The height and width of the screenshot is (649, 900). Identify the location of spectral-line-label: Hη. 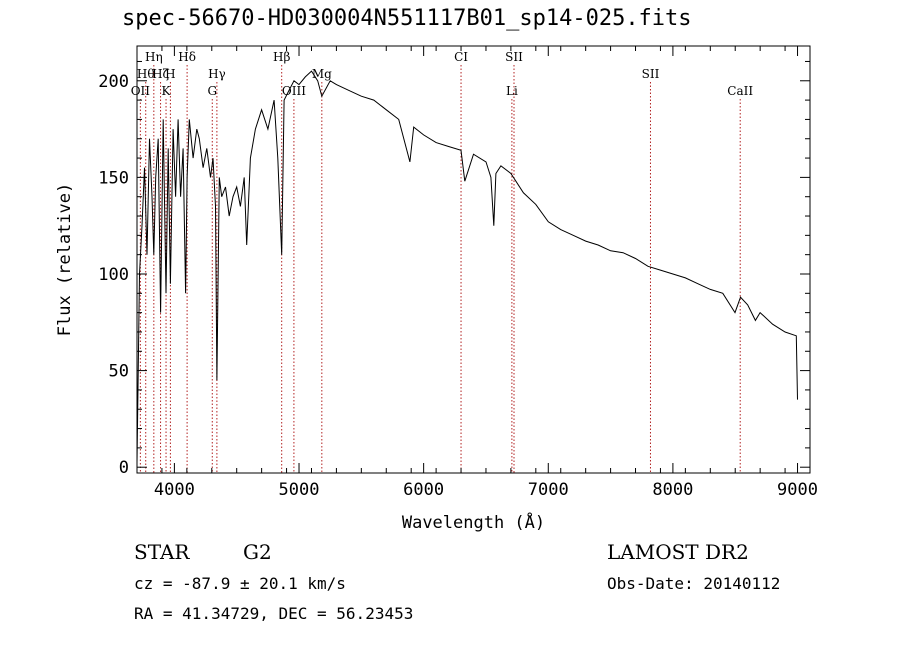
(154, 57).